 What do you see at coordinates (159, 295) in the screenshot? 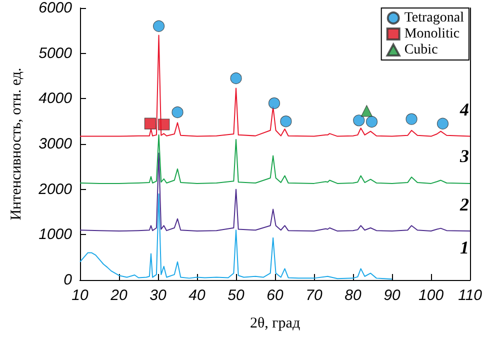
I see `x-tick-label: 30` at bounding box center [159, 295].